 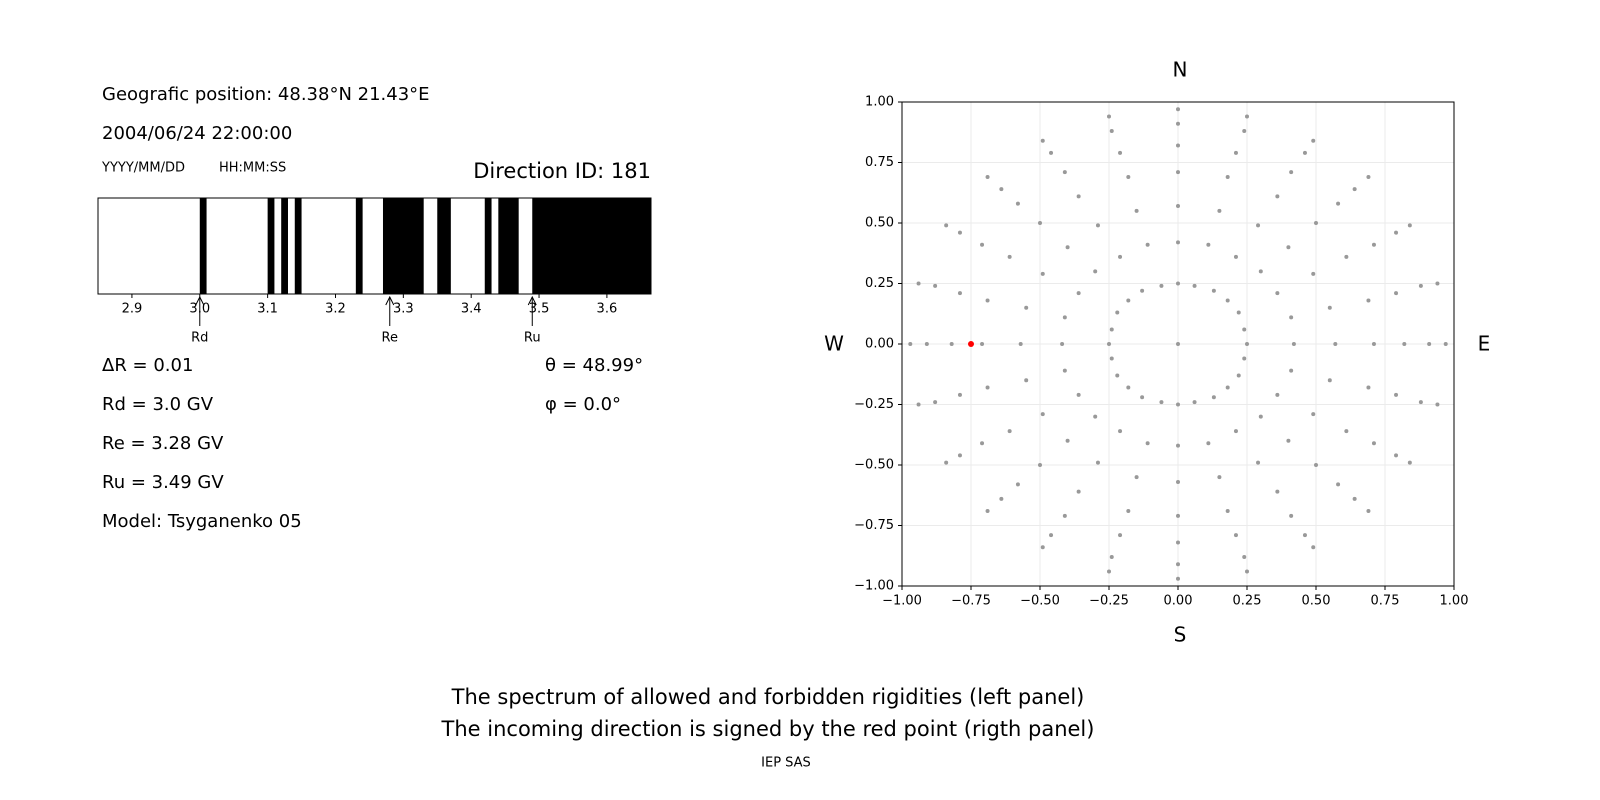 What do you see at coordinates (1484, 344) in the screenshot?
I see `compass-east: E` at bounding box center [1484, 344].